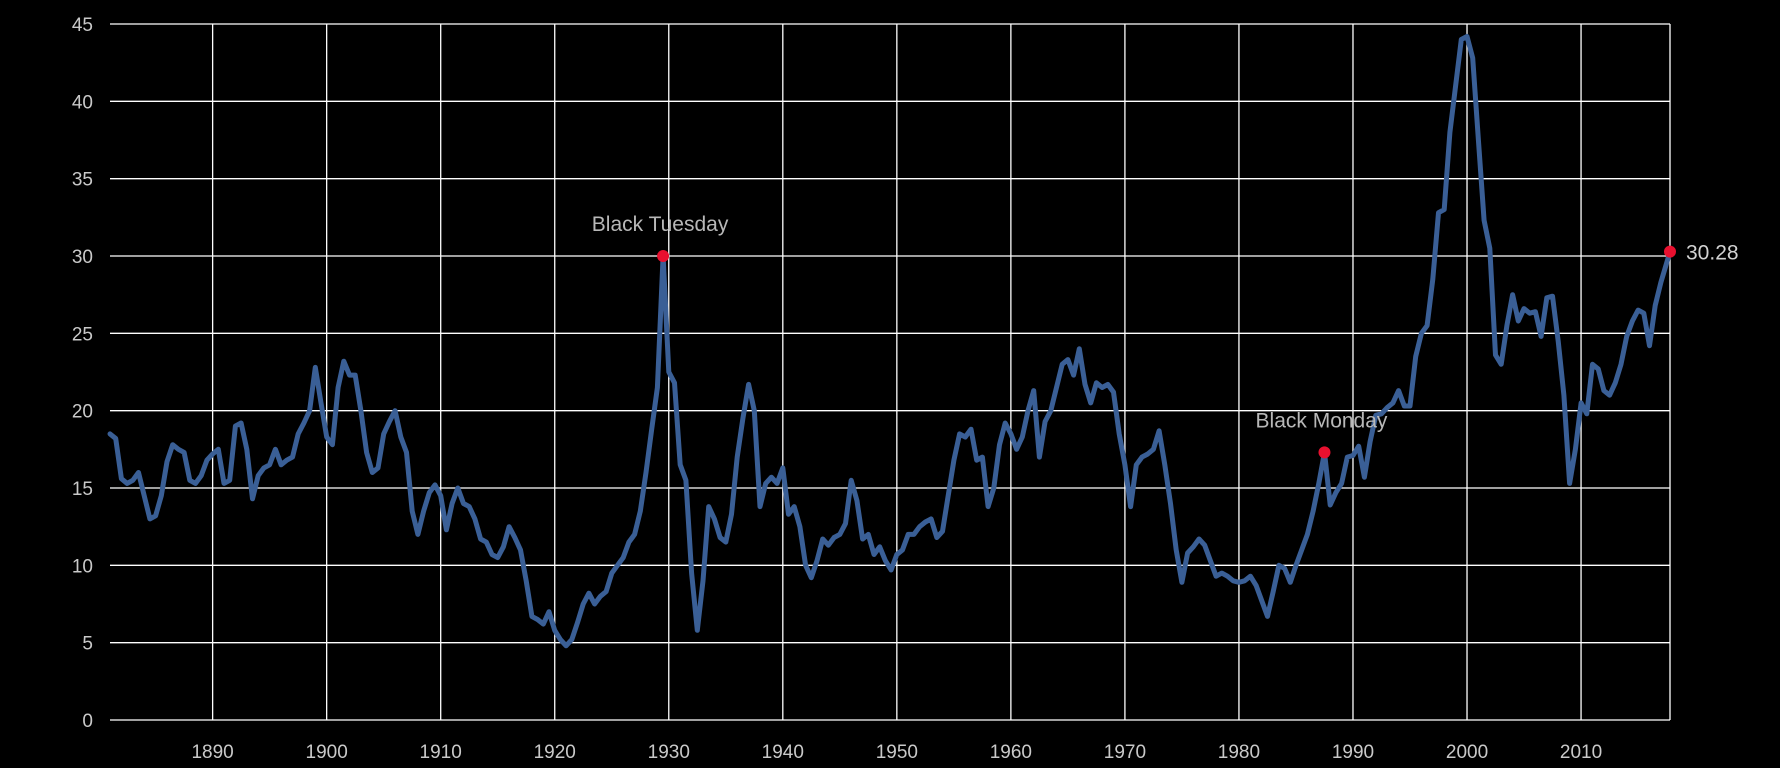 This screenshot has height=768, width=1780. I want to click on x-tick-label: 1940, so click(783, 752).